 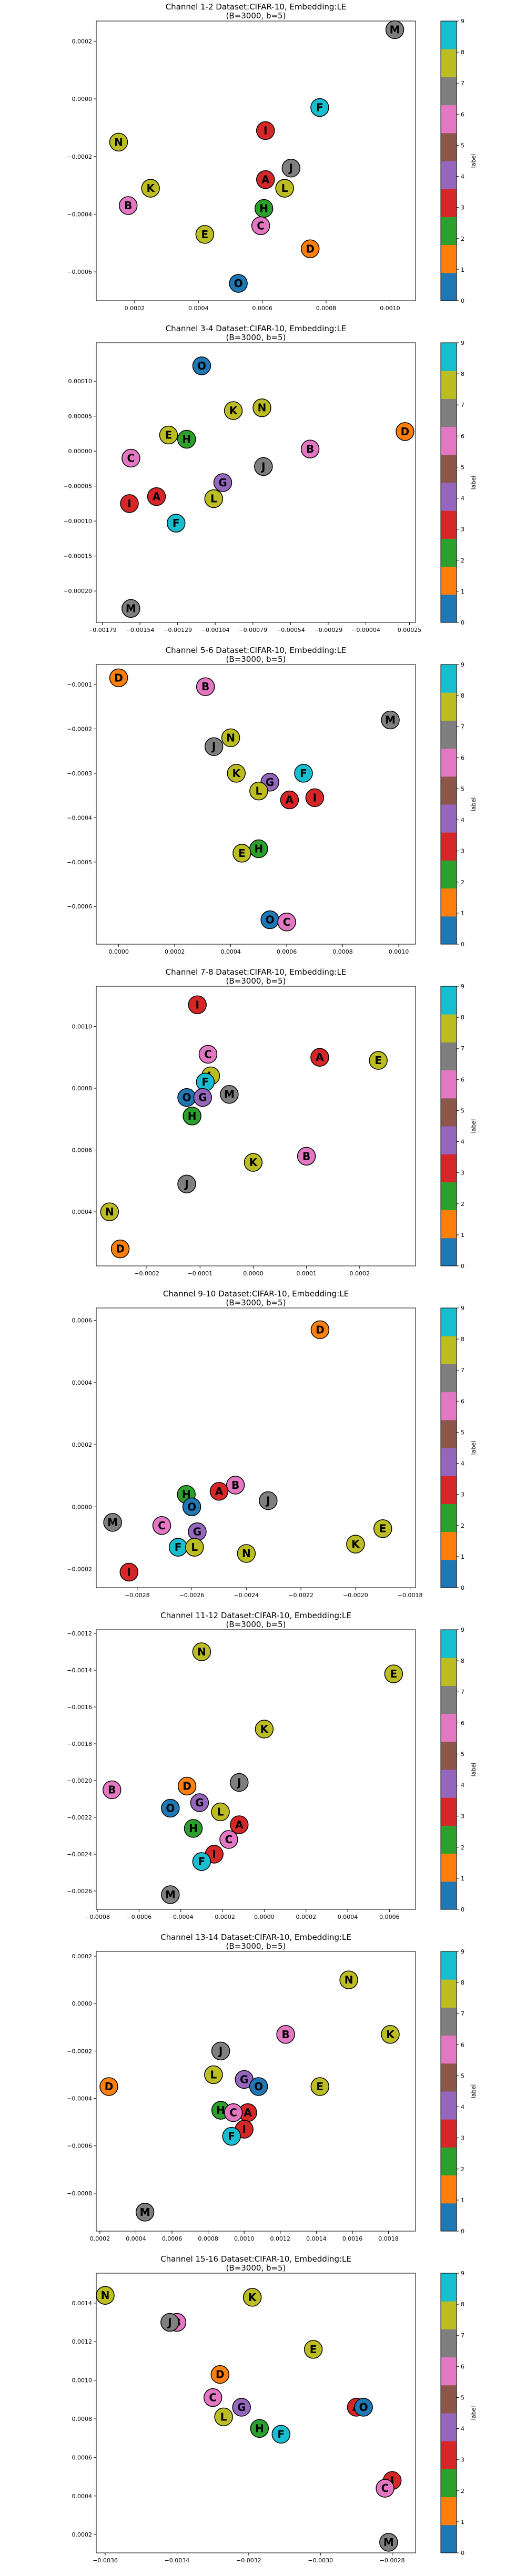 What do you see at coordinates (105, 2560) in the screenshot?
I see `x-tick-label: −0.0036` at bounding box center [105, 2560].